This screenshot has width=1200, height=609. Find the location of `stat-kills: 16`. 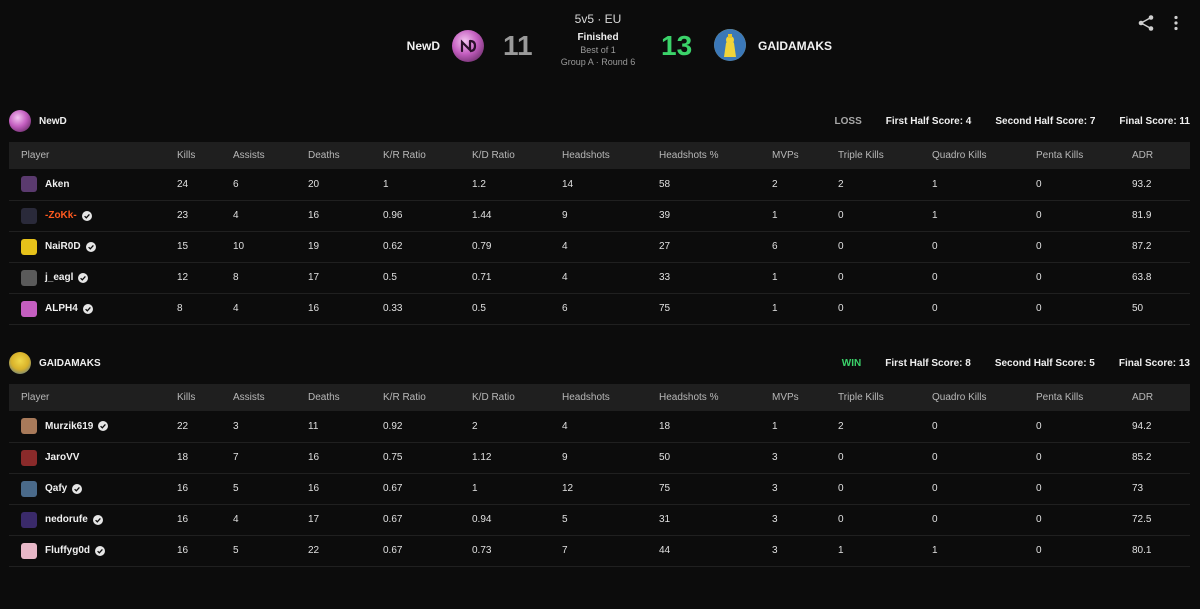

stat-kills: 16 is located at coordinates (205, 520).